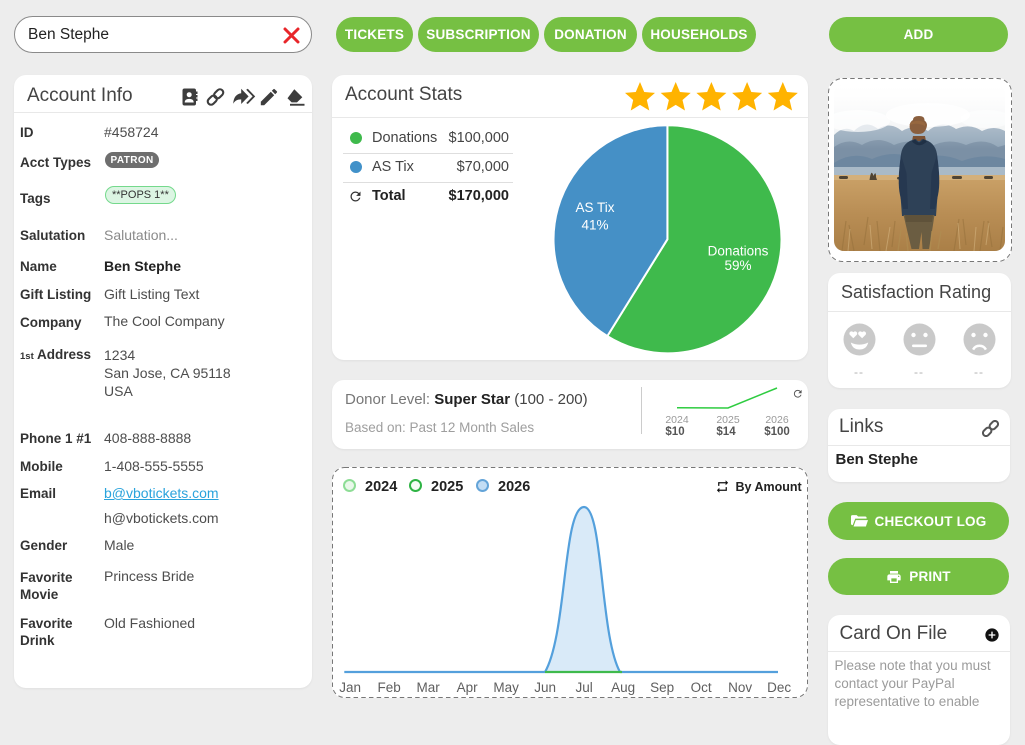 This screenshot has height=745, width=1025. Describe the element at coordinates (738, 251) in the screenshot. I see `svg-text: Donations` at that location.